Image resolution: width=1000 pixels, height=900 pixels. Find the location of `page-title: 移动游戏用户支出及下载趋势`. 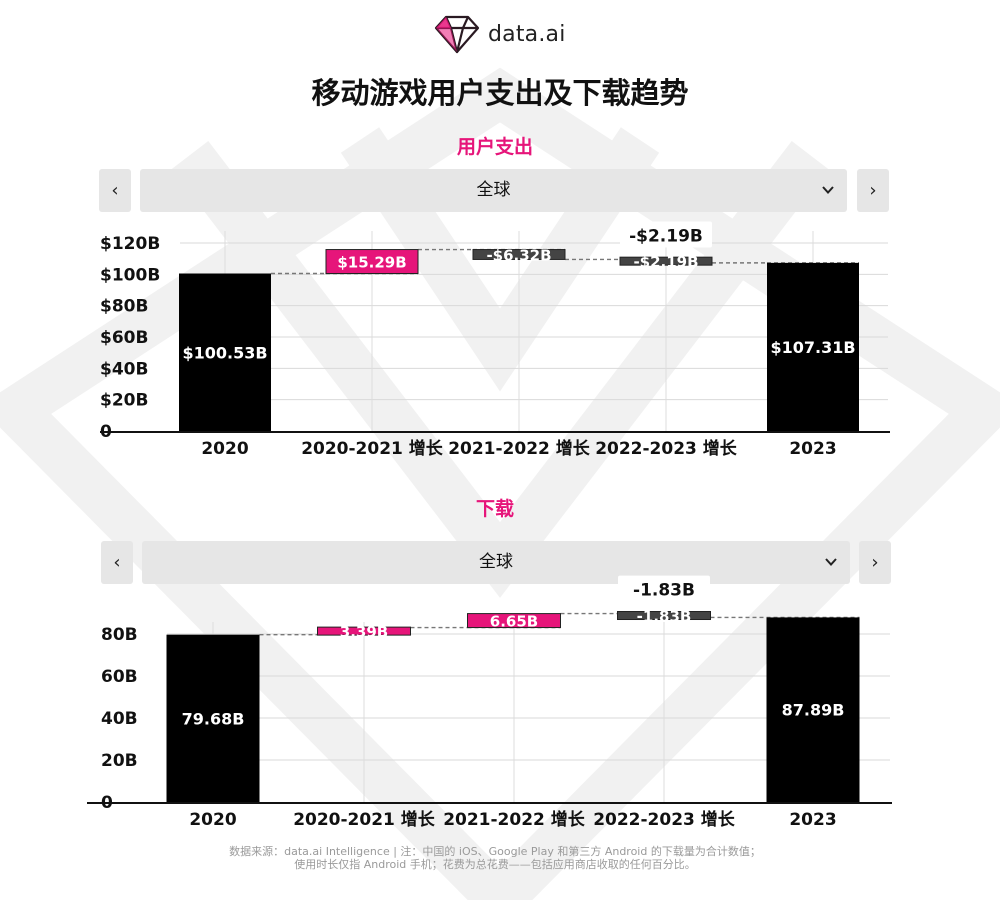

page-title: 移动游戏用户支出及下载趋势 is located at coordinates (500, 93).